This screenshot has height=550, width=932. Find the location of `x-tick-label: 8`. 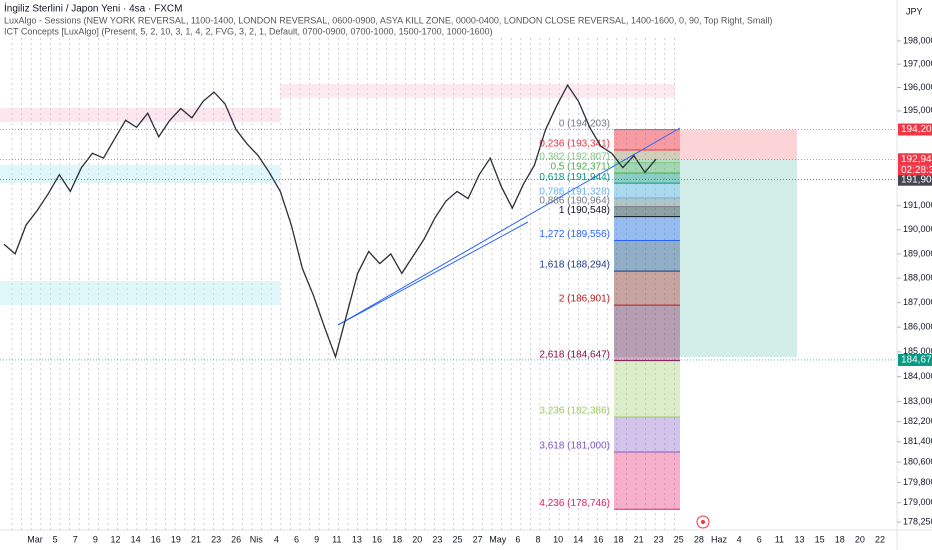

x-tick-label: 8 is located at coordinates (537, 539).